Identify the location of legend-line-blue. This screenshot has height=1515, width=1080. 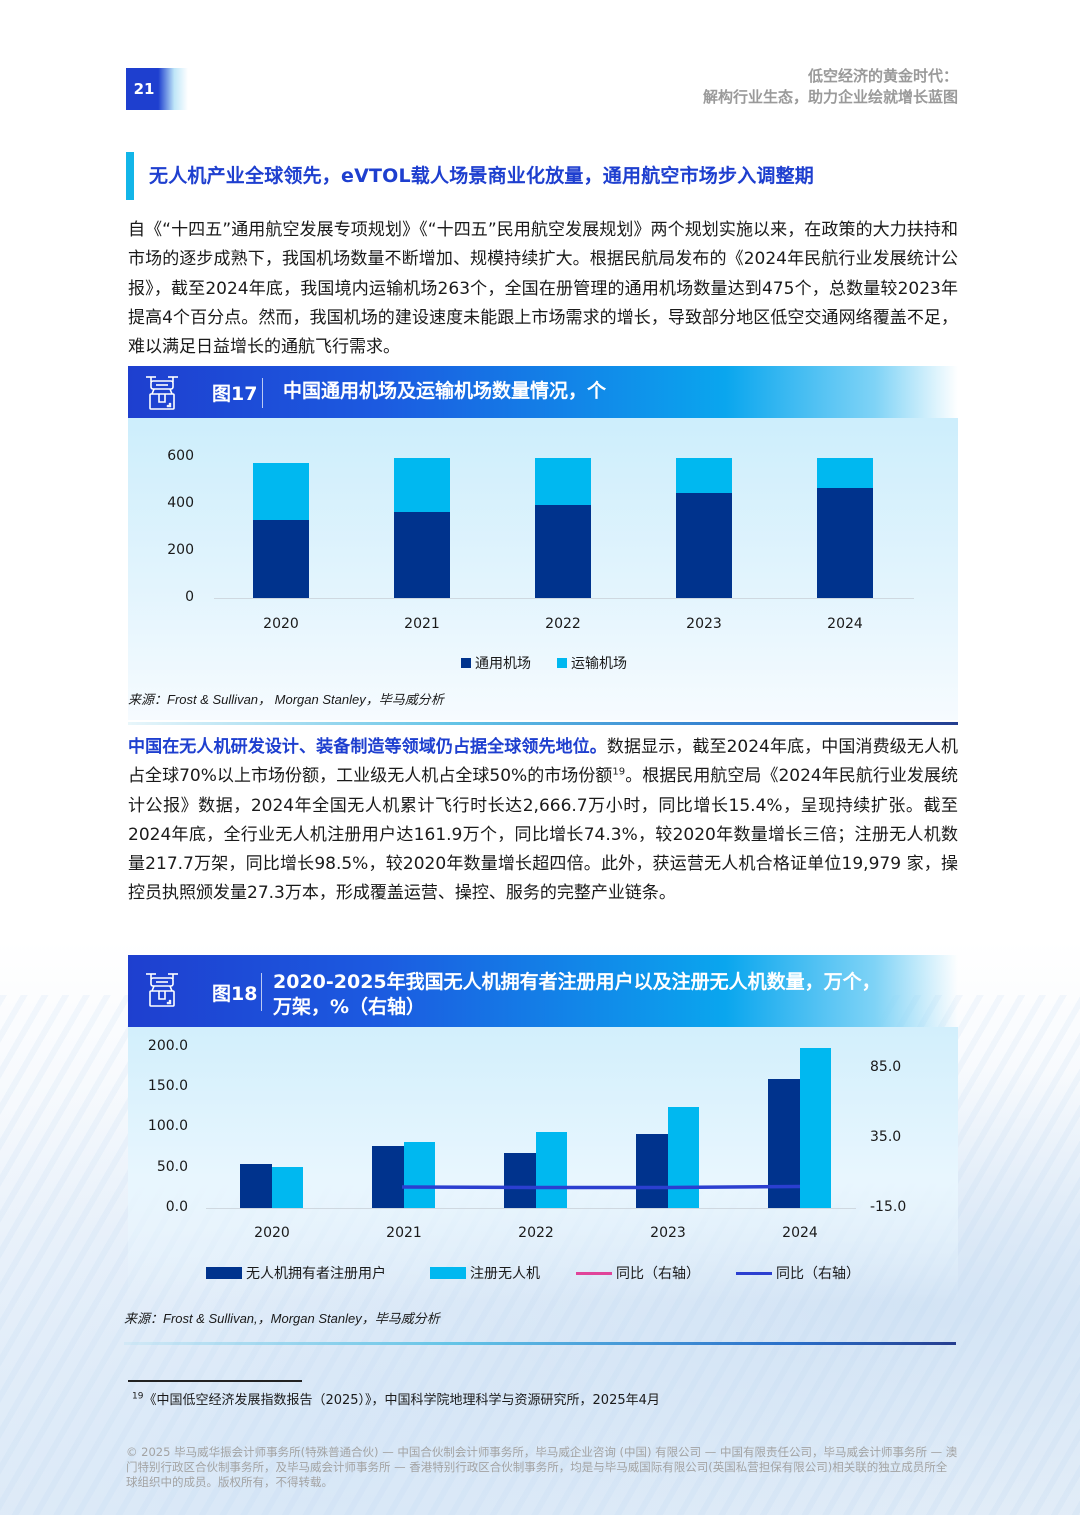
(754, 1273).